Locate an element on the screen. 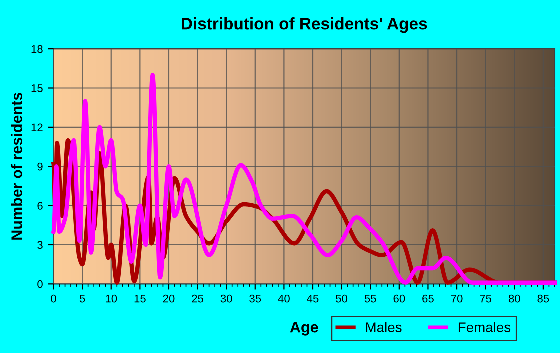  x-axis-title: Age is located at coordinates (304, 329).